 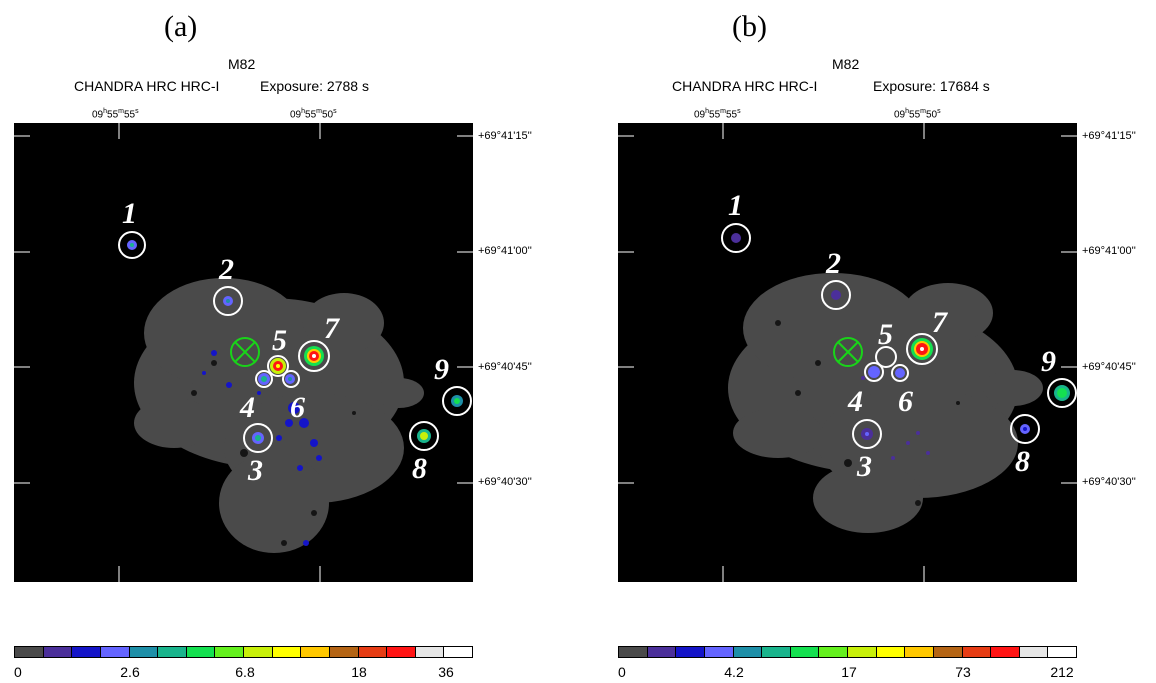 I want to click on colorbar, so click(x=243, y=652).